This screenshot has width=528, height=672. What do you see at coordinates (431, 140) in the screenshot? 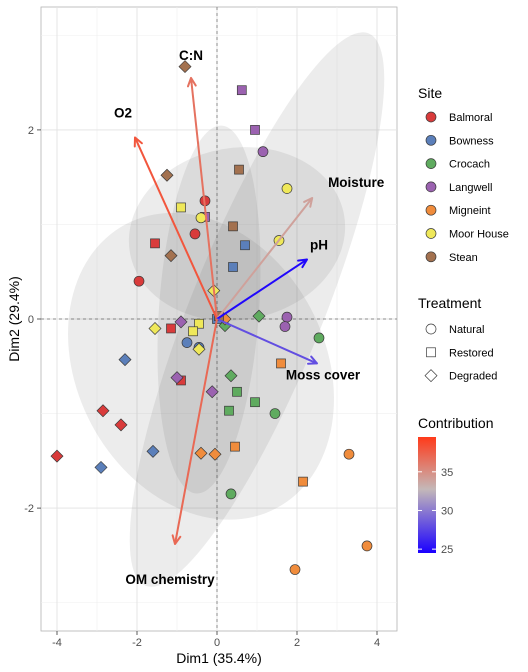
I see `site-legend-key-bowness` at bounding box center [431, 140].